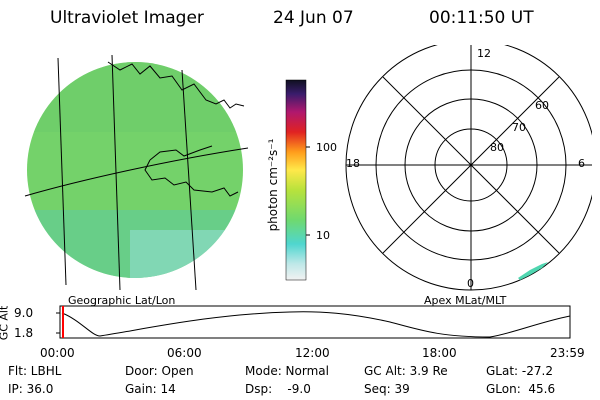  Describe the element at coordinates (406, 371) in the screenshot. I see `info-gc-alt: GC Alt: 3.9 Re` at that location.